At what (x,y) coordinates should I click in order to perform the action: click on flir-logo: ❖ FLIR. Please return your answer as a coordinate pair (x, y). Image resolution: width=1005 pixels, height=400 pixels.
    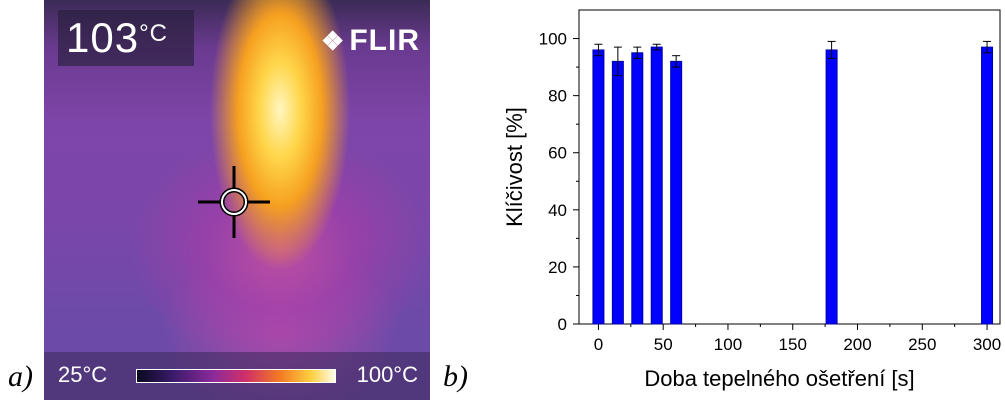
    Looking at the image, I should click on (370, 41).